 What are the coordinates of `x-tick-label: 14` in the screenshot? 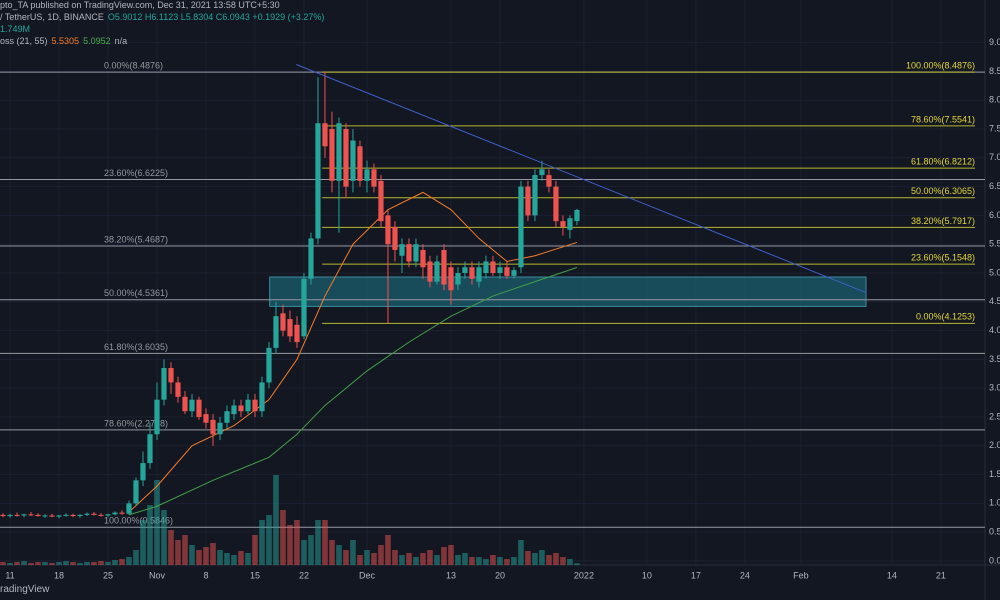 It's located at (892, 575).